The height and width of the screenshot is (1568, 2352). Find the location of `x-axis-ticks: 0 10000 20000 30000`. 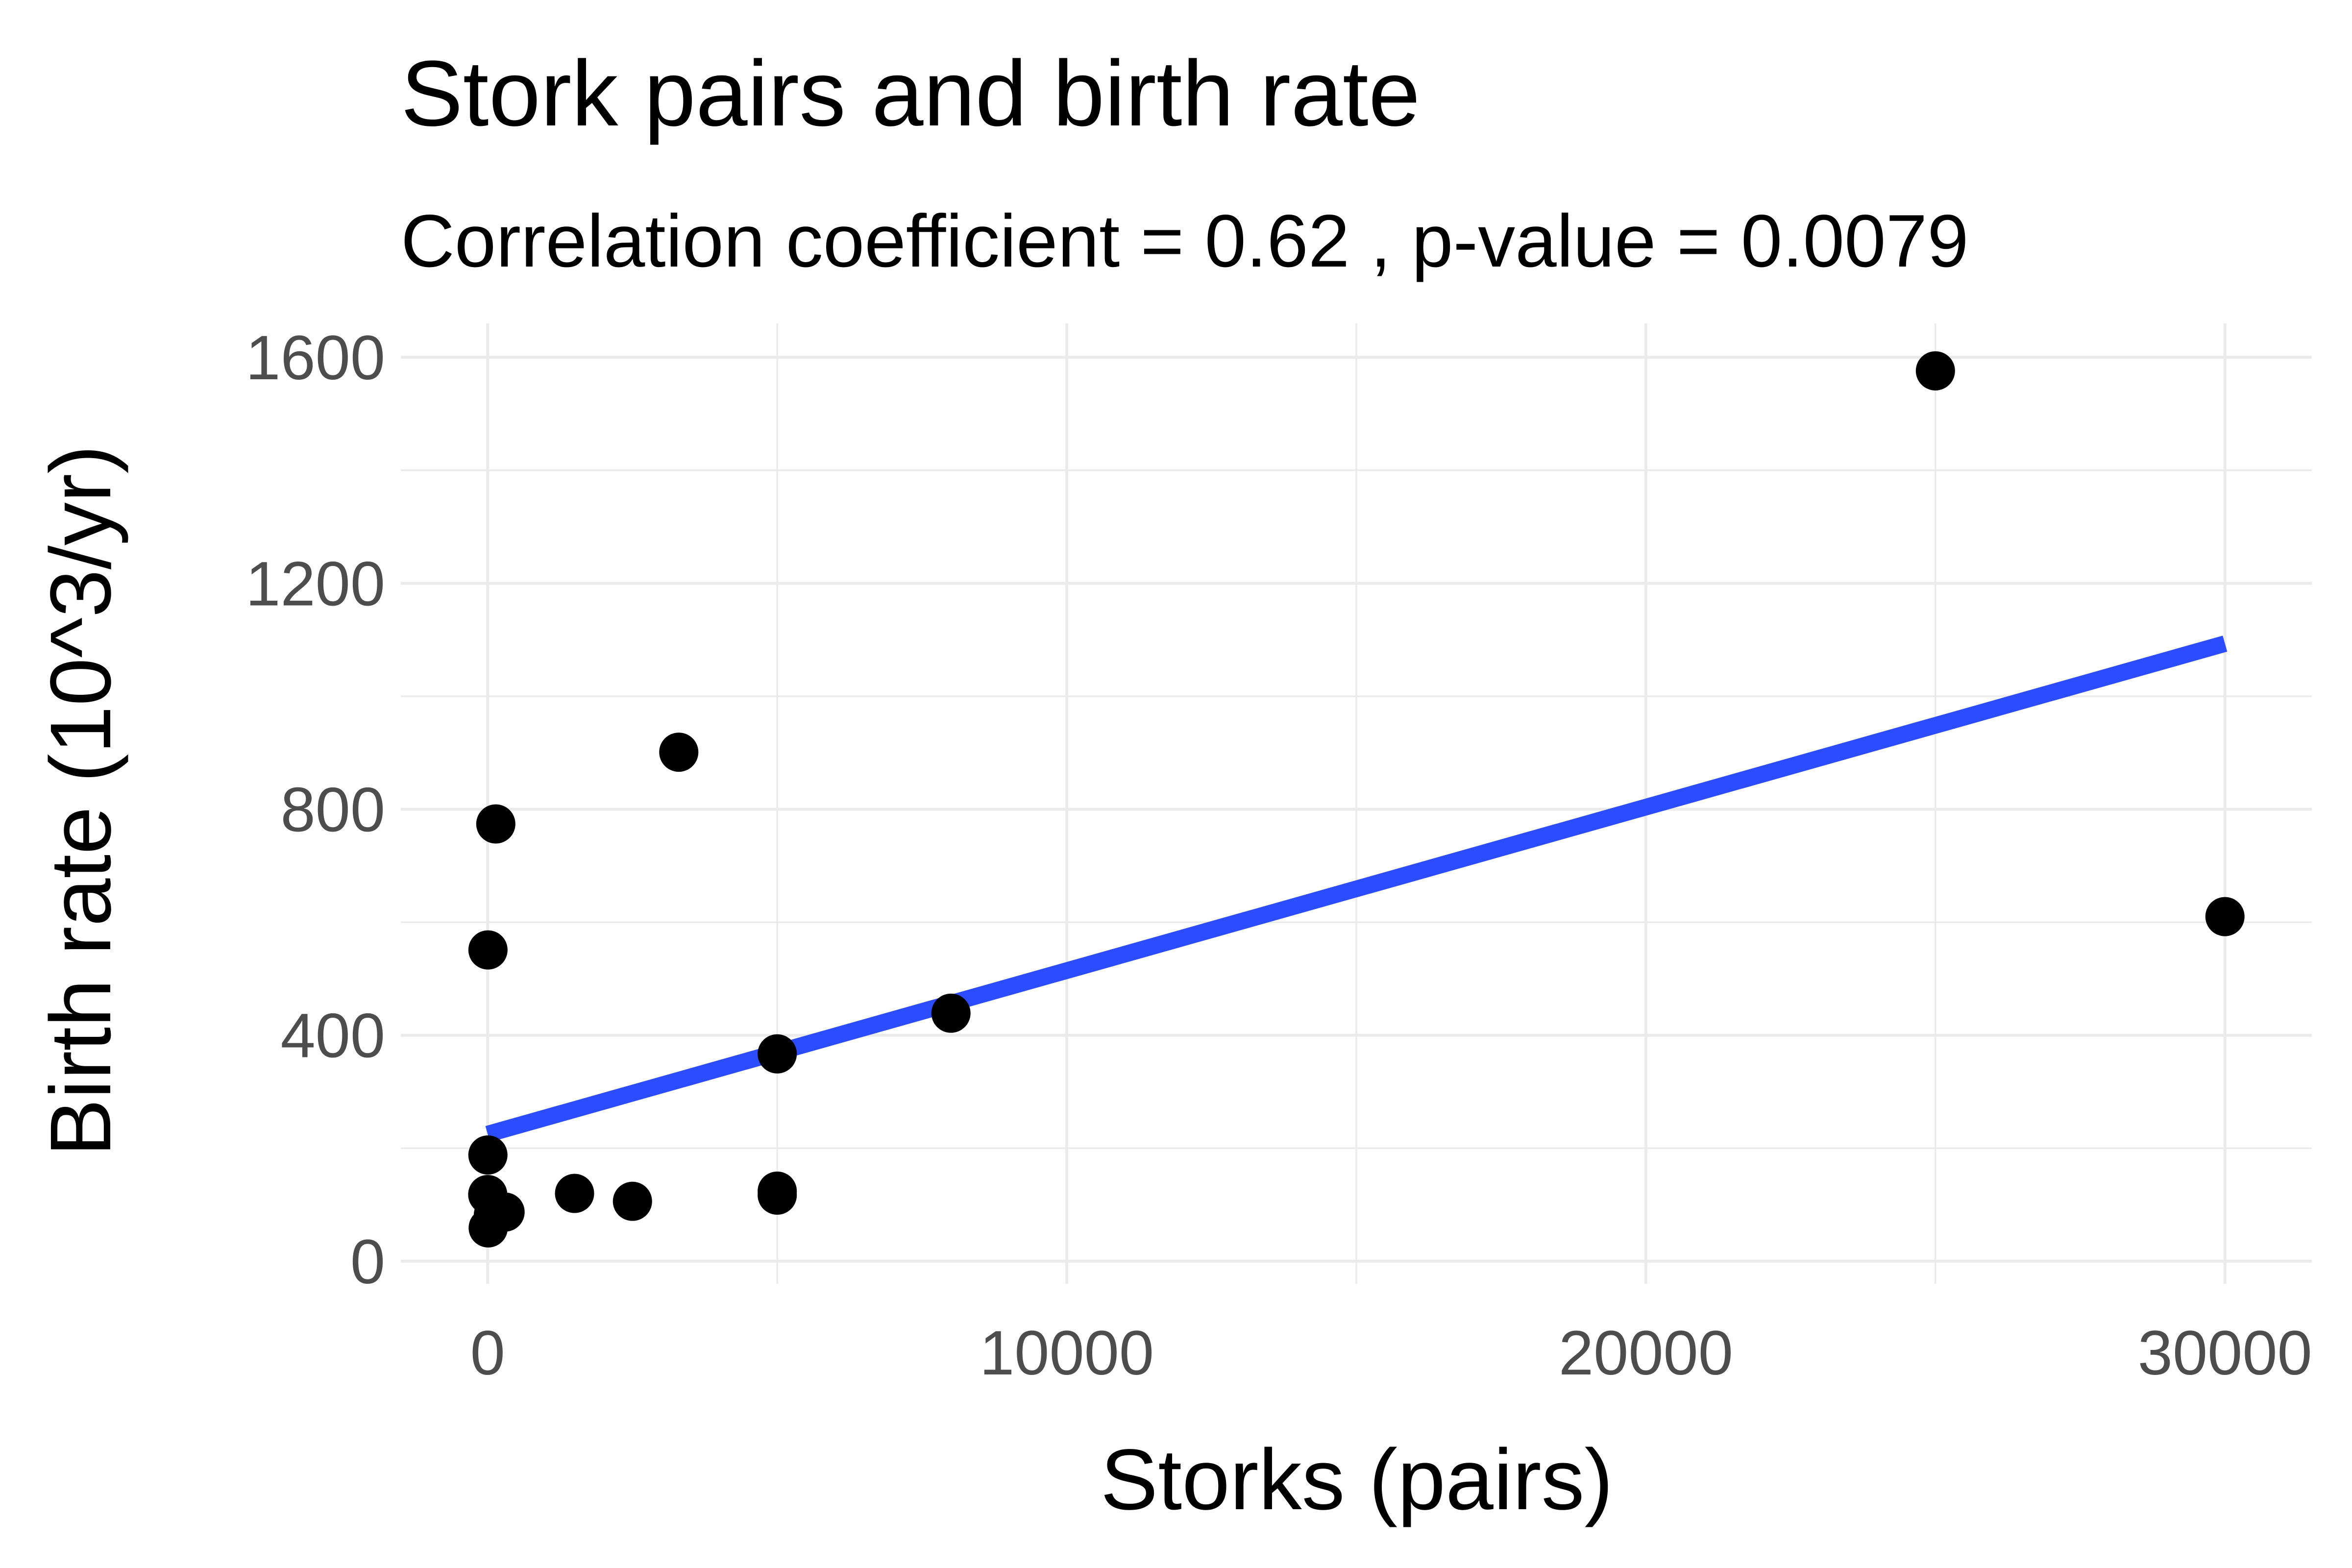

x-axis-ticks: 0 10000 20000 30000 is located at coordinates (1391, 1353).